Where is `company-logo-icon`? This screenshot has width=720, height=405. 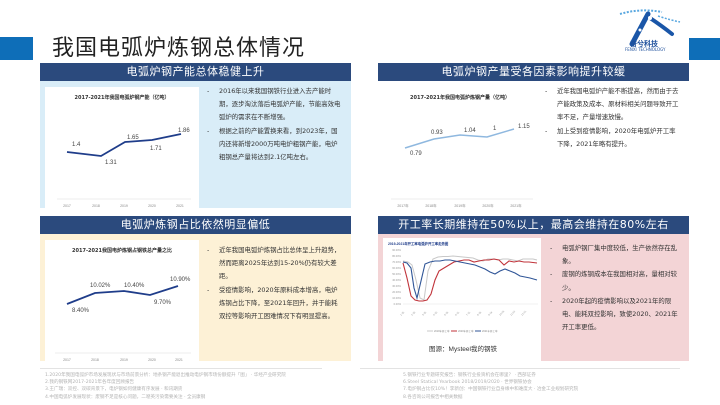 company-logo-icon is located at coordinates (650, 28).